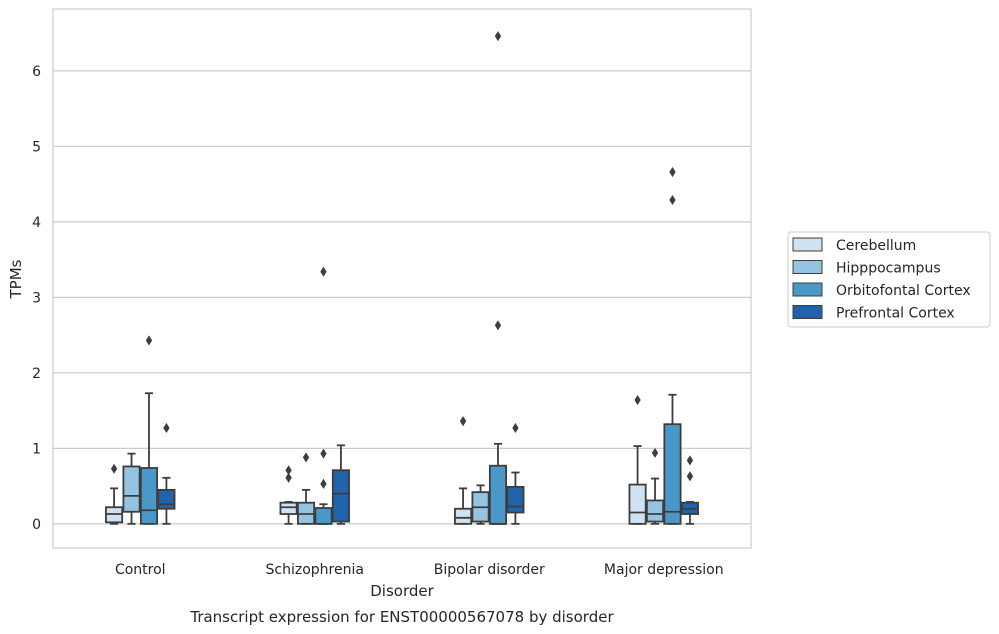  What do you see at coordinates (36, 223) in the screenshot?
I see `y-tick-label: 4` at bounding box center [36, 223].